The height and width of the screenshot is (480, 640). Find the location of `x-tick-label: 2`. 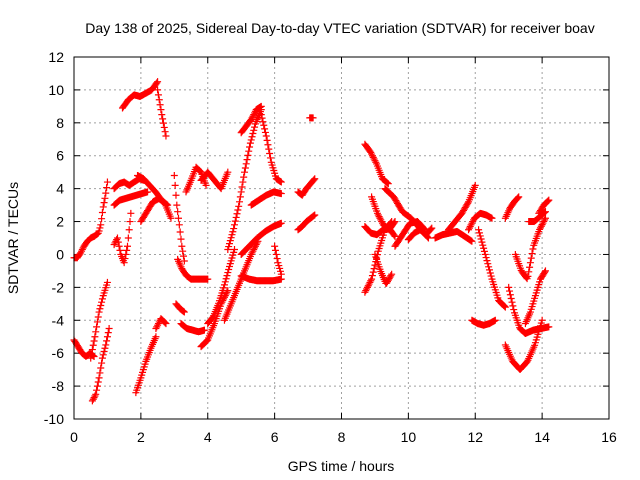

x-tick-label: 2 is located at coordinates (141, 437).